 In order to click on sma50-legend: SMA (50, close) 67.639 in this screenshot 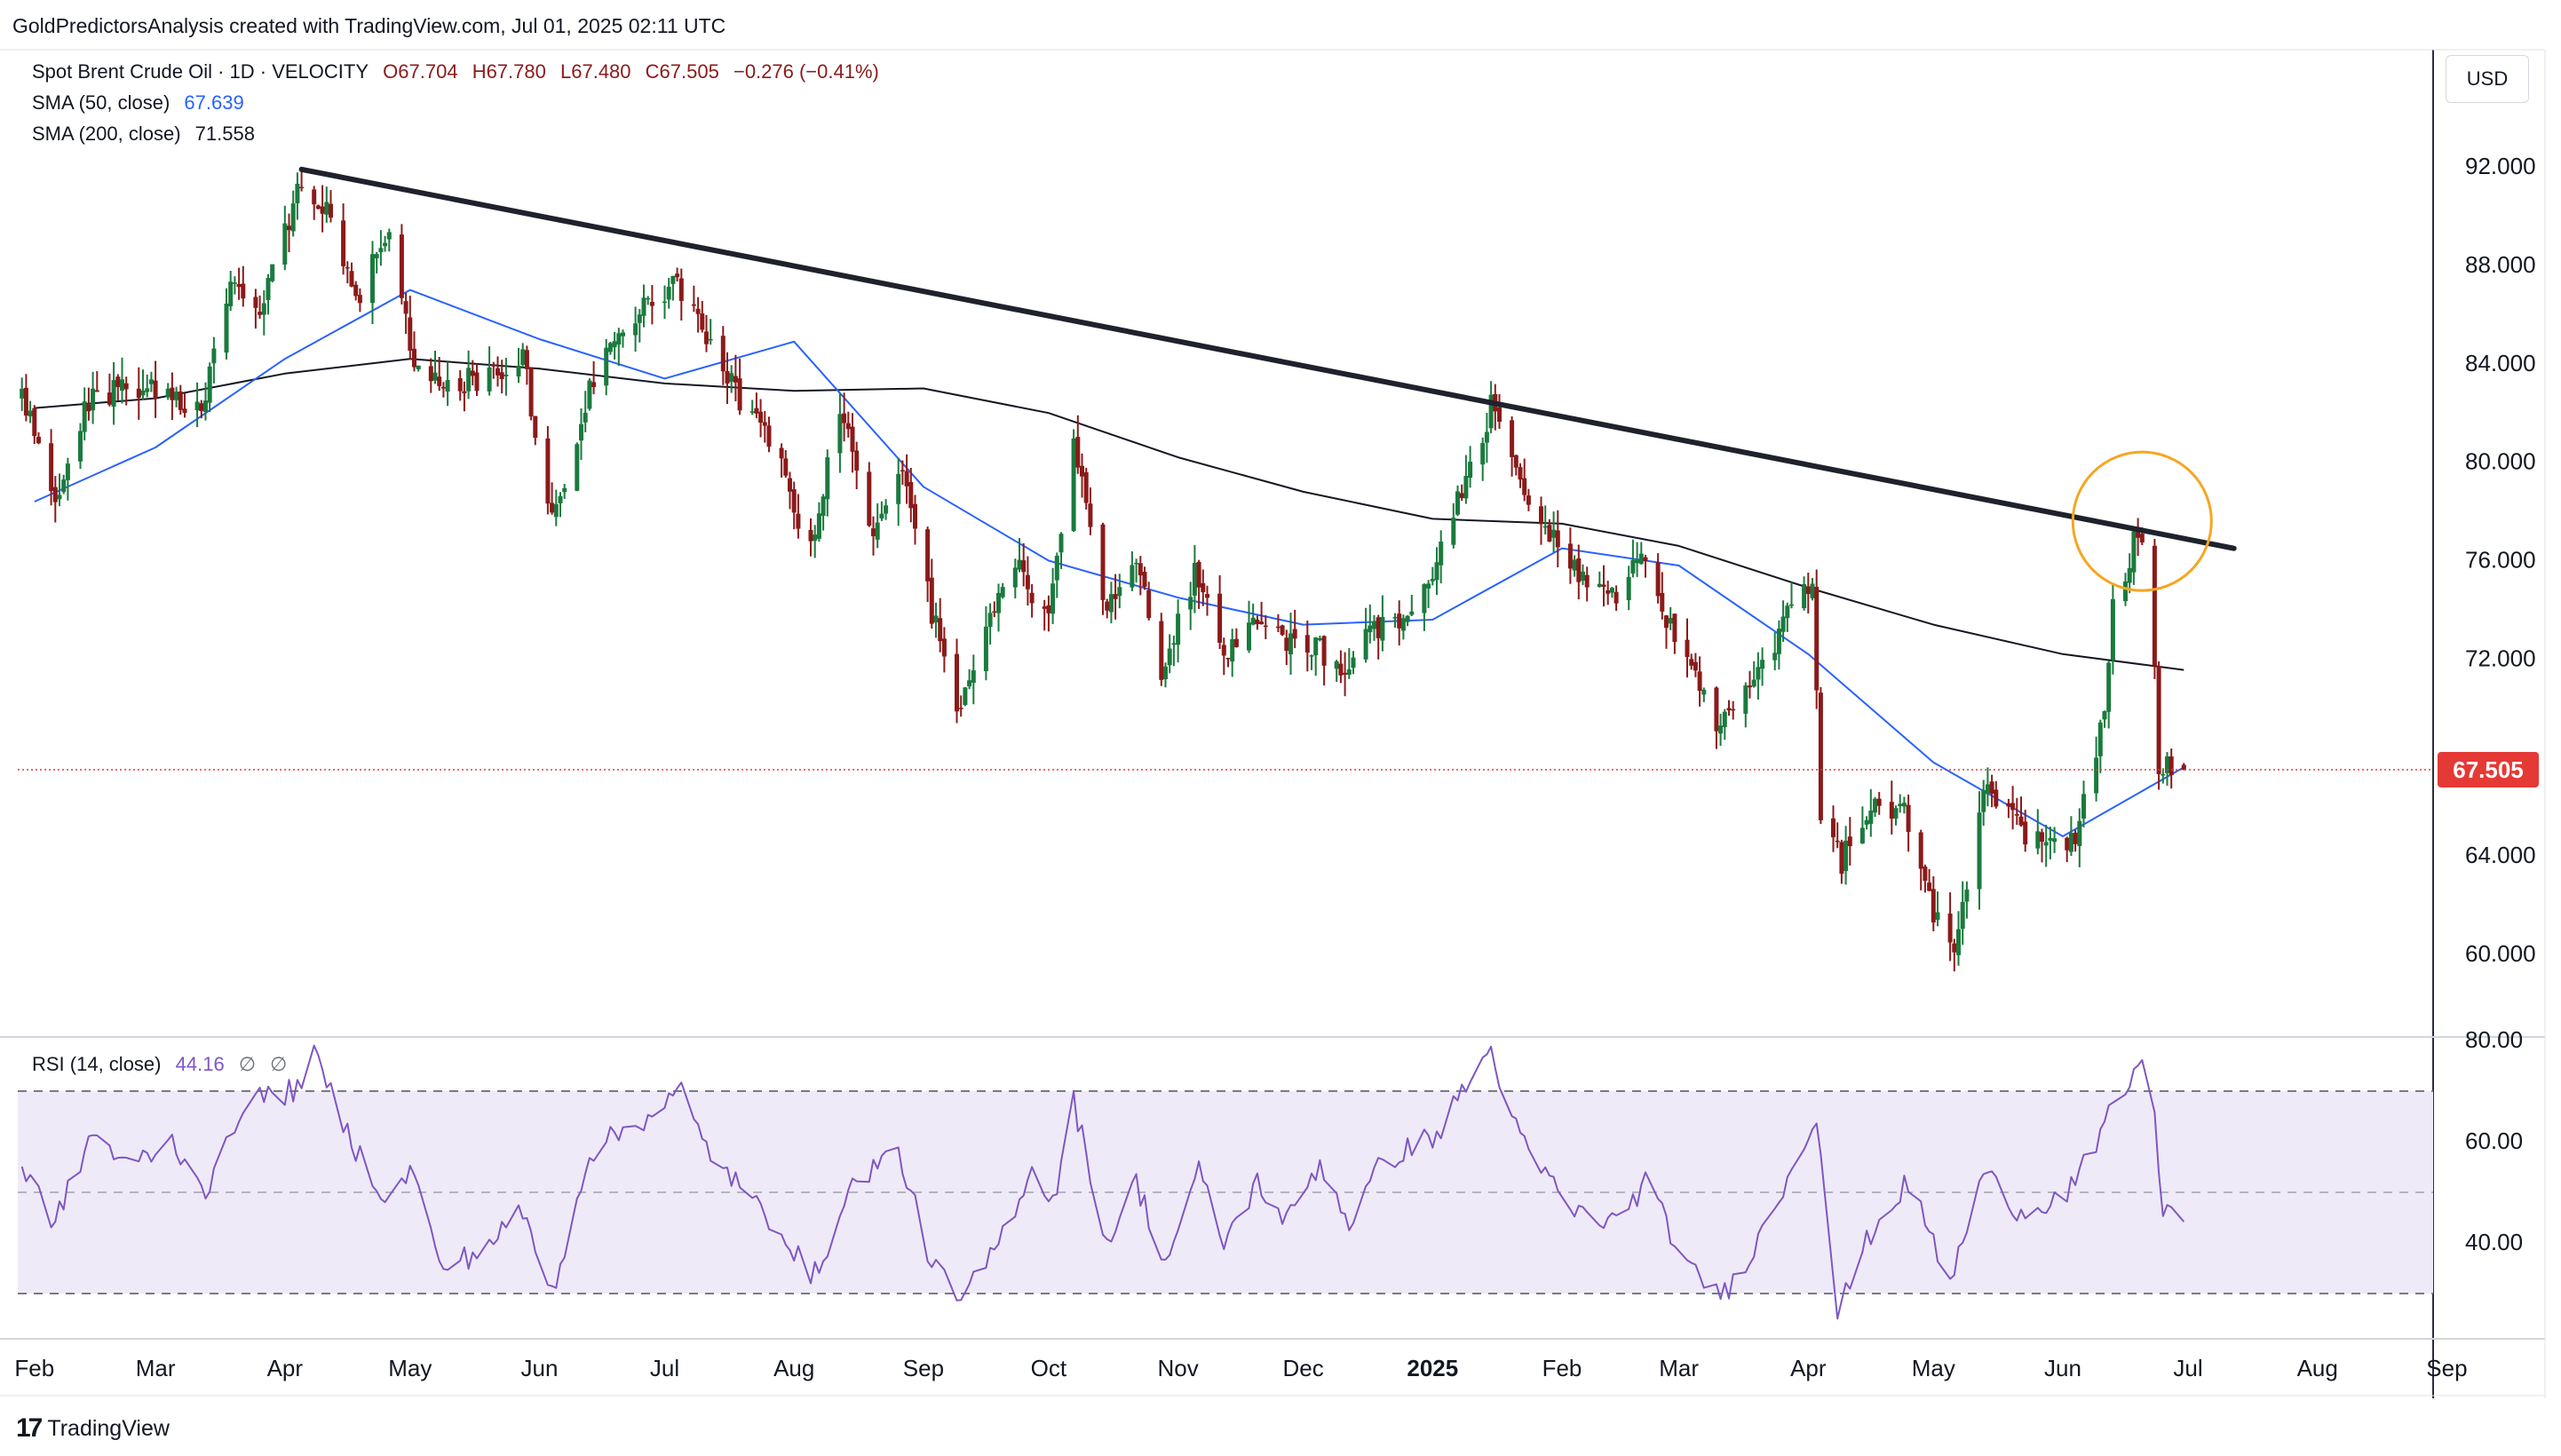, I will do `click(142, 103)`.